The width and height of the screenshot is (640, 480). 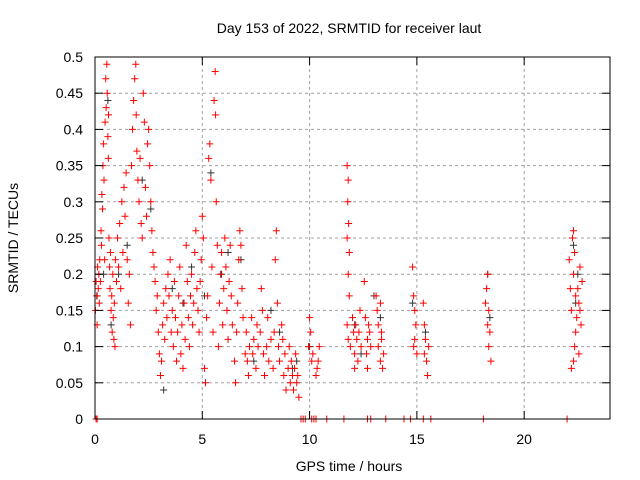 What do you see at coordinates (13, 238) in the screenshot?
I see `y-axis-label: SRMTID / TECUs` at bounding box center [13, 238].